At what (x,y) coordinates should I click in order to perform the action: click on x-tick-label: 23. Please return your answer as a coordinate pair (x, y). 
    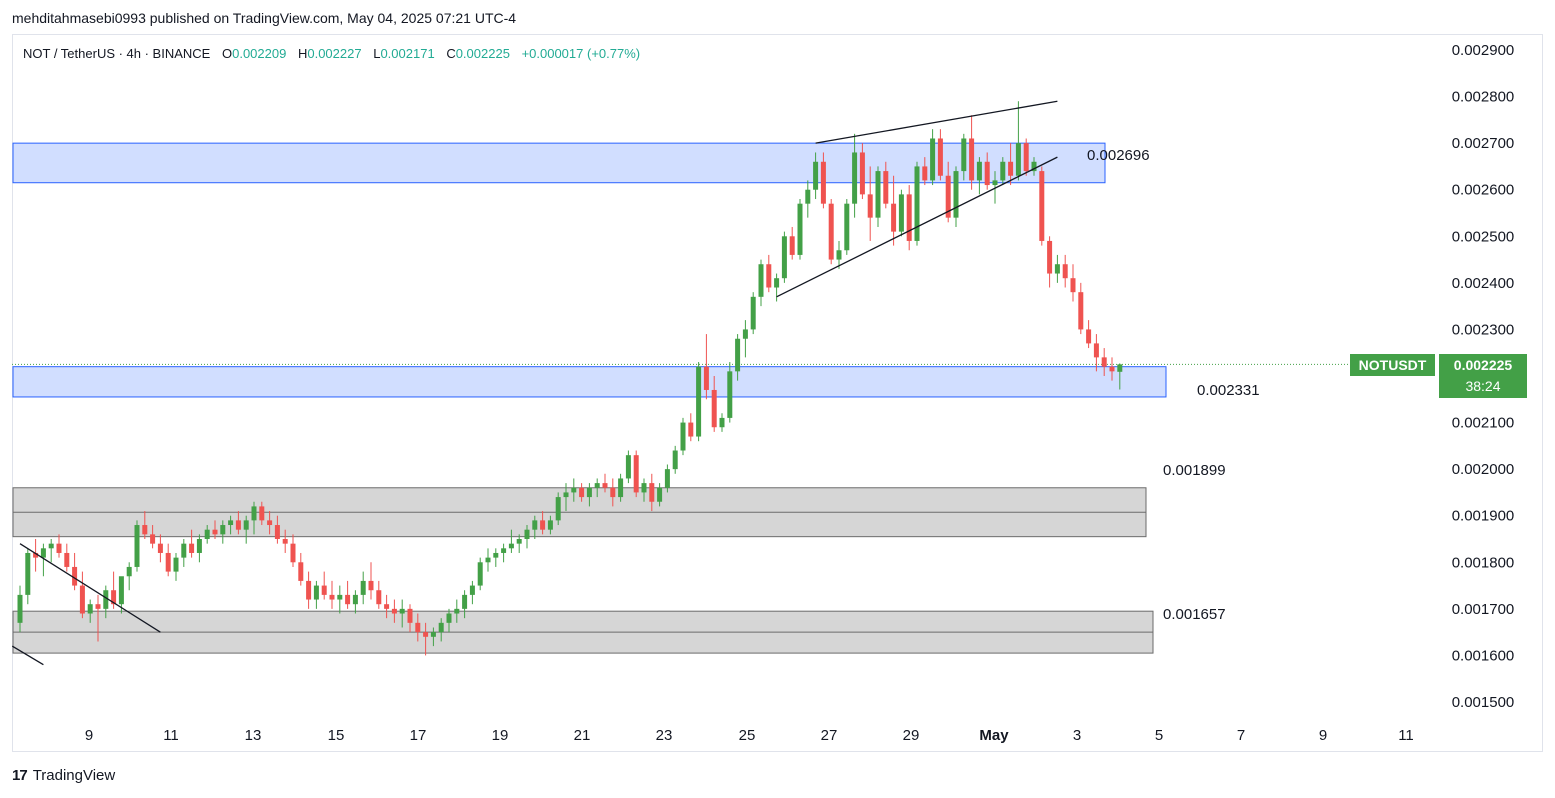
    Looking at the image, I should click on (664, 735).